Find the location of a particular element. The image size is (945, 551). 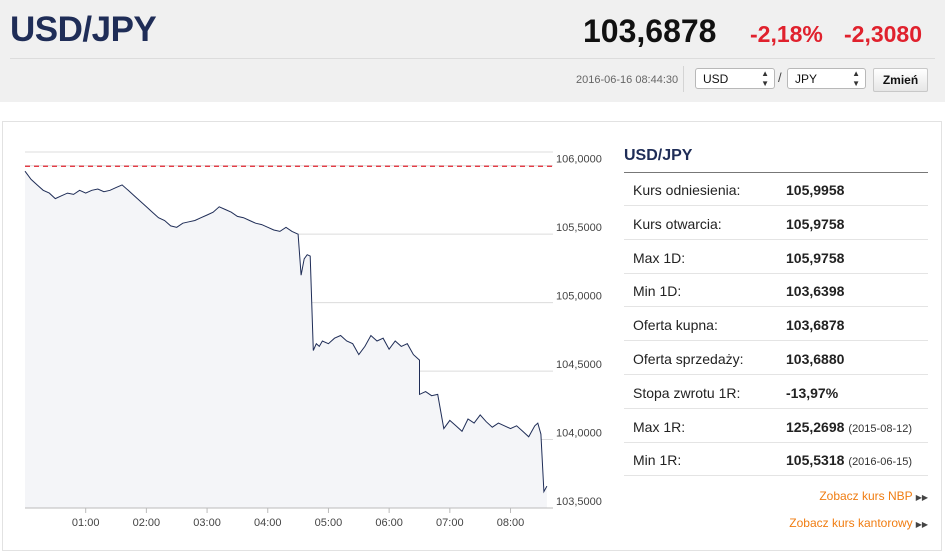

quote-currency-select: JPY ▲ ▼ is located at coordinates (826, 78).